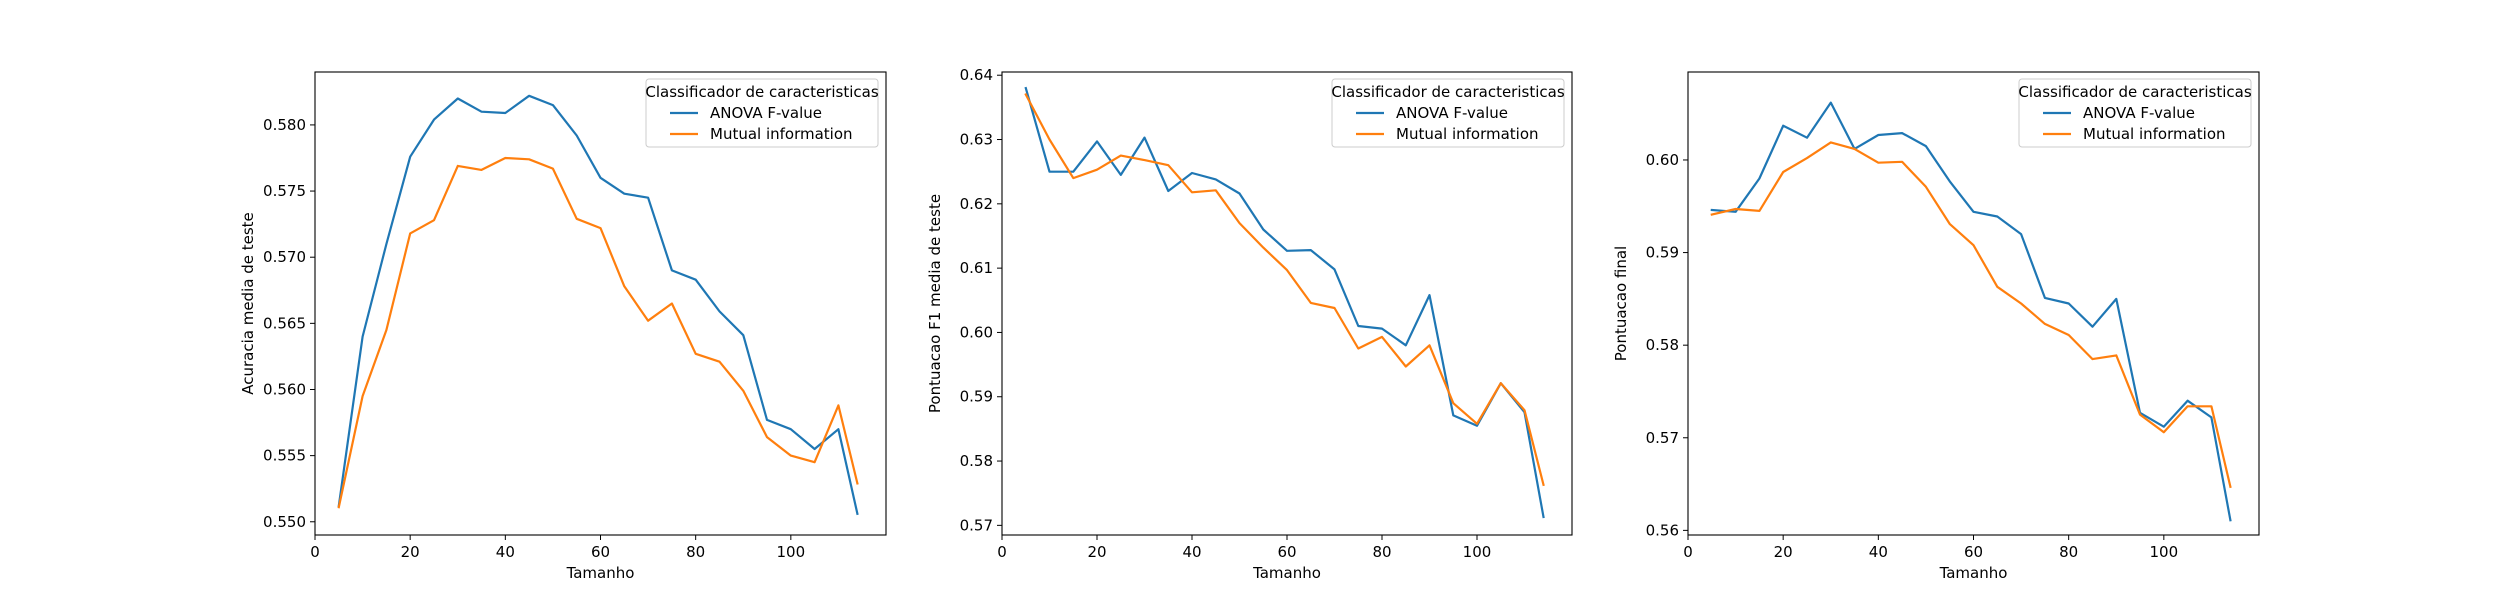 The height and width of the screenshot is (600, 2500). What do you see at coordinates (1621, 303) in the screenshot?
I see `y-axis-label: Pontuacao final` at bounding box center [1621, 303].